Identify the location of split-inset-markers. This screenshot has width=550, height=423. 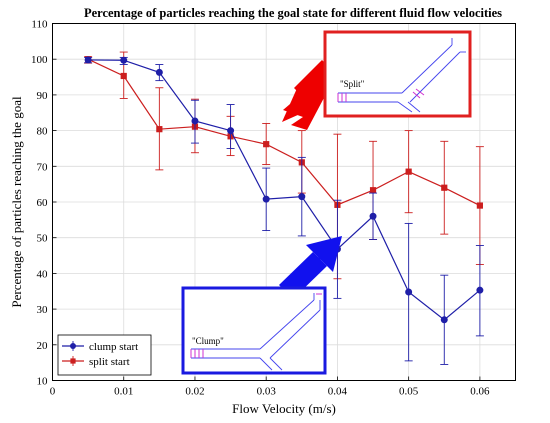
(381, 95).